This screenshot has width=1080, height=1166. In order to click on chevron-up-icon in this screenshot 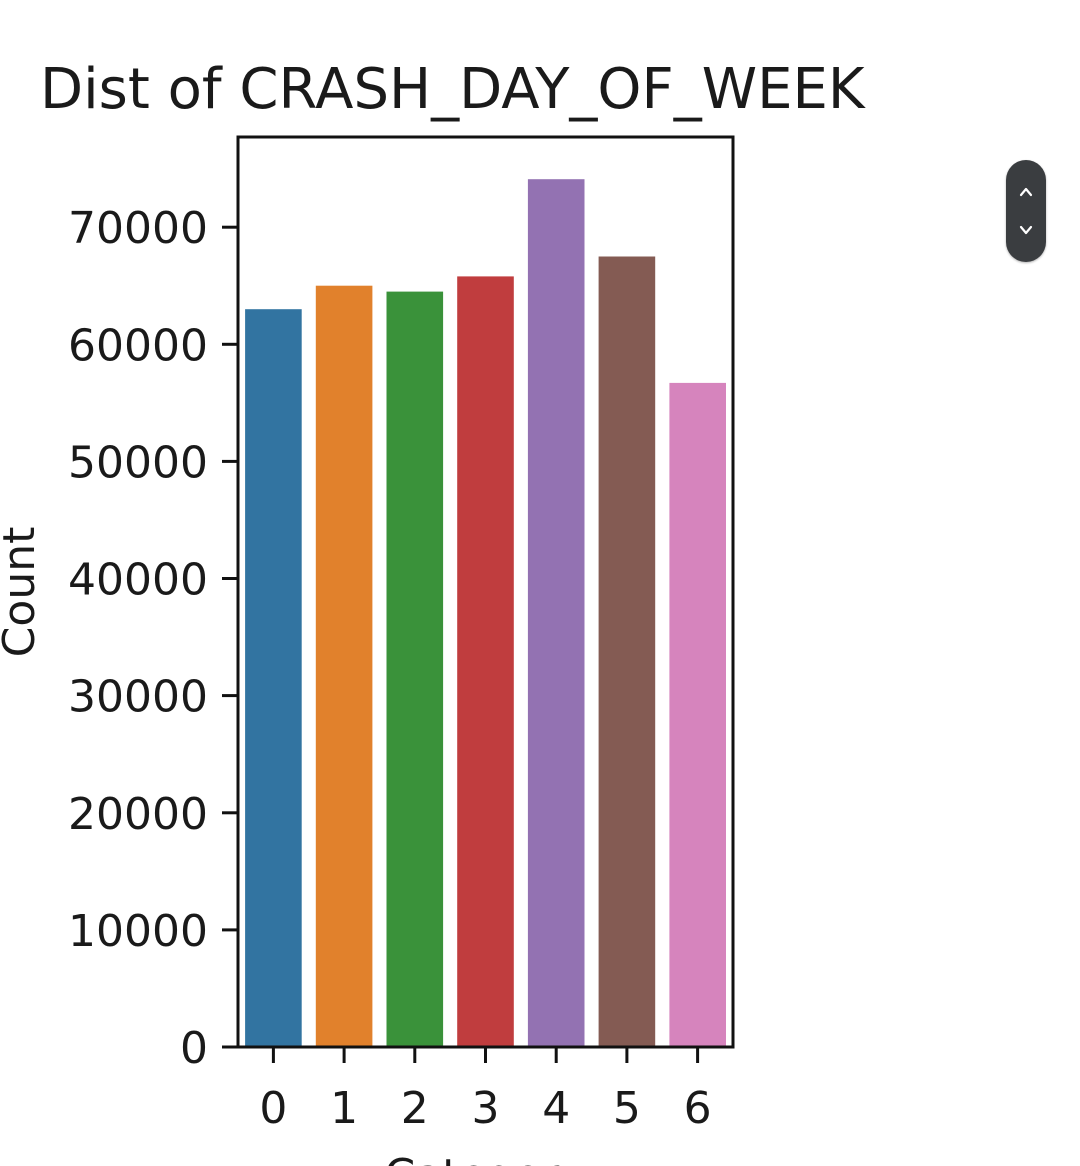, I will do `click(1026, 192)`.